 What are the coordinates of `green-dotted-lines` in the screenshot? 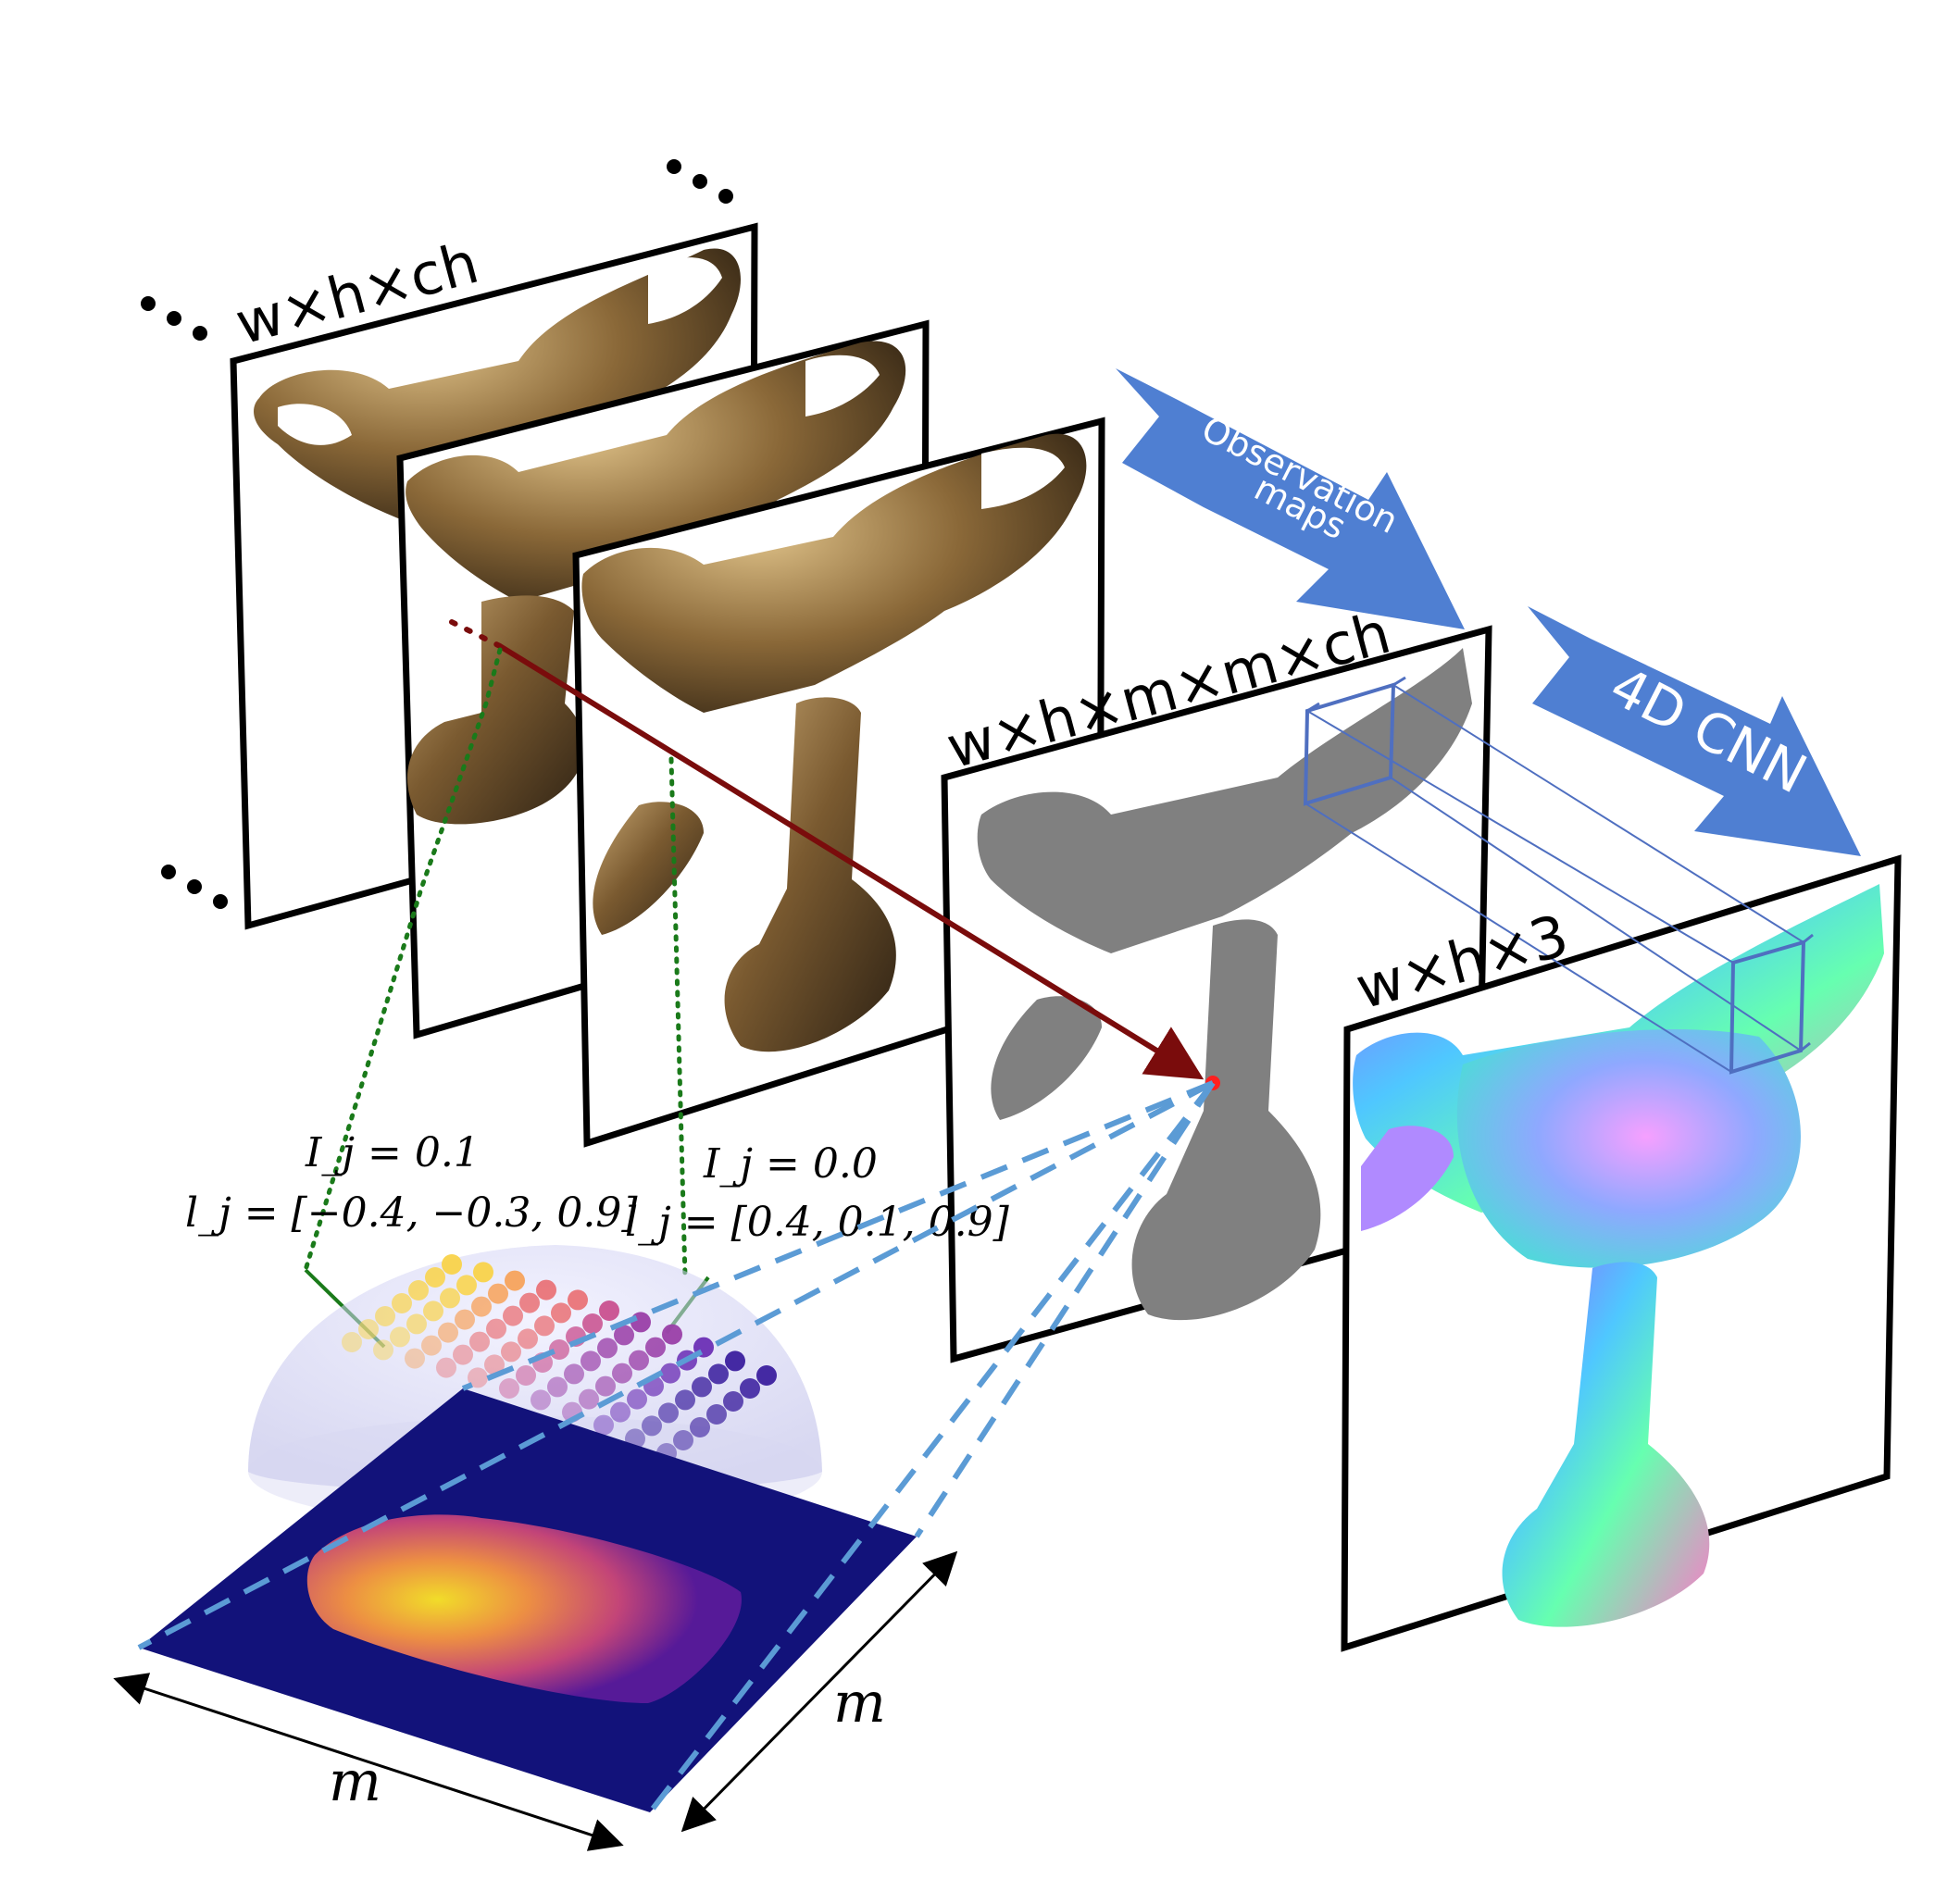 It's located at (495, 963).